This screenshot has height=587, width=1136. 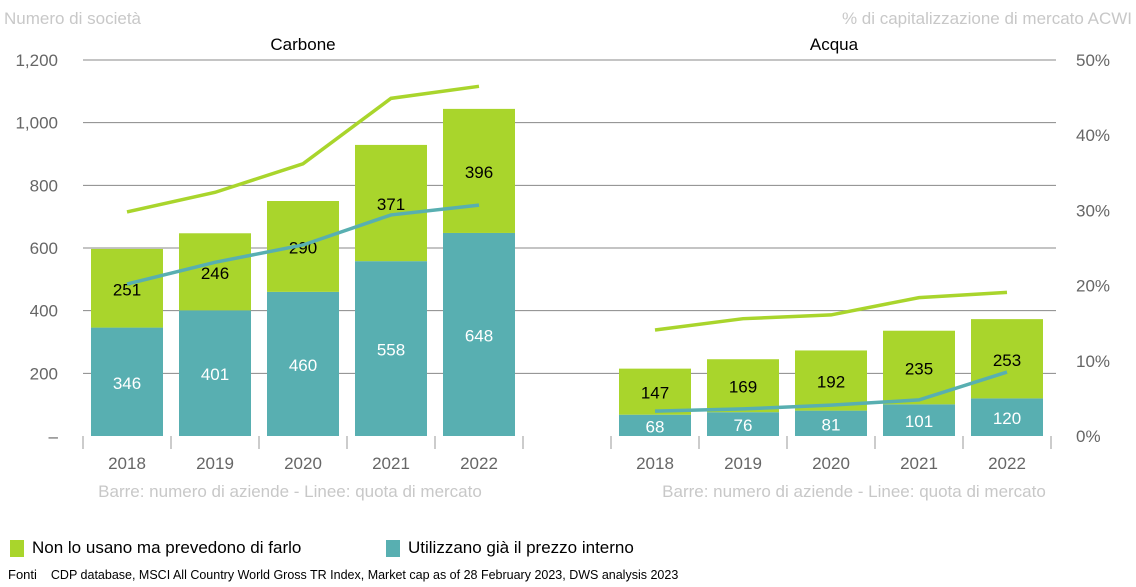 I want to click on right-tick-label: 20%, so click(x=1093, y=286).